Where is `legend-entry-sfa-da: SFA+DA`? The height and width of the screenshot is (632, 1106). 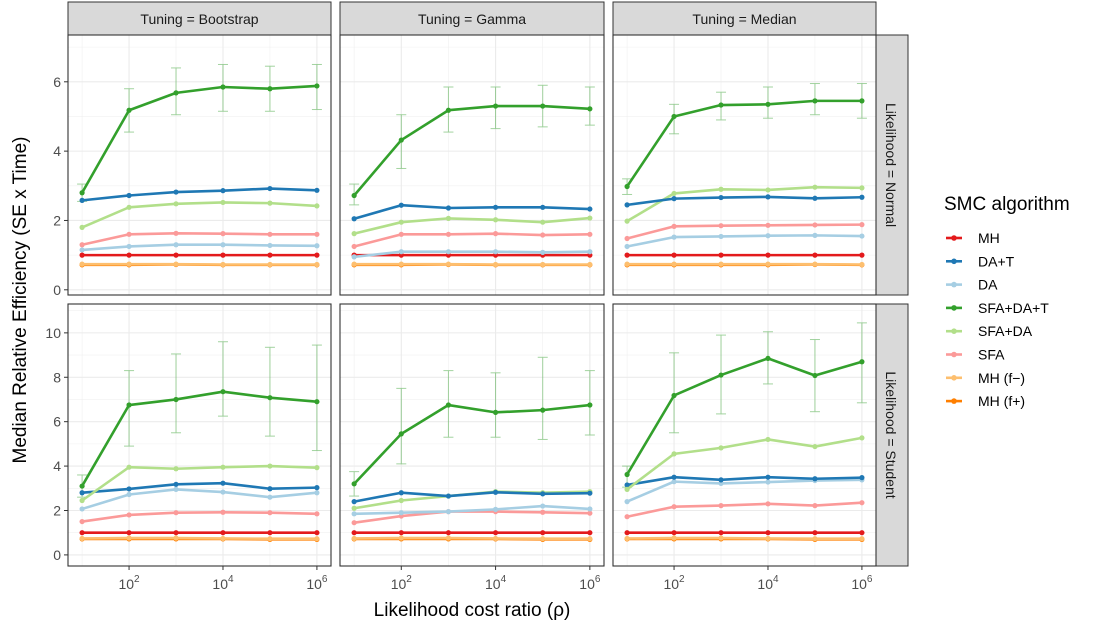 legend-entry-sfa-da: SFA+DA is located at coordinates (989, 331).